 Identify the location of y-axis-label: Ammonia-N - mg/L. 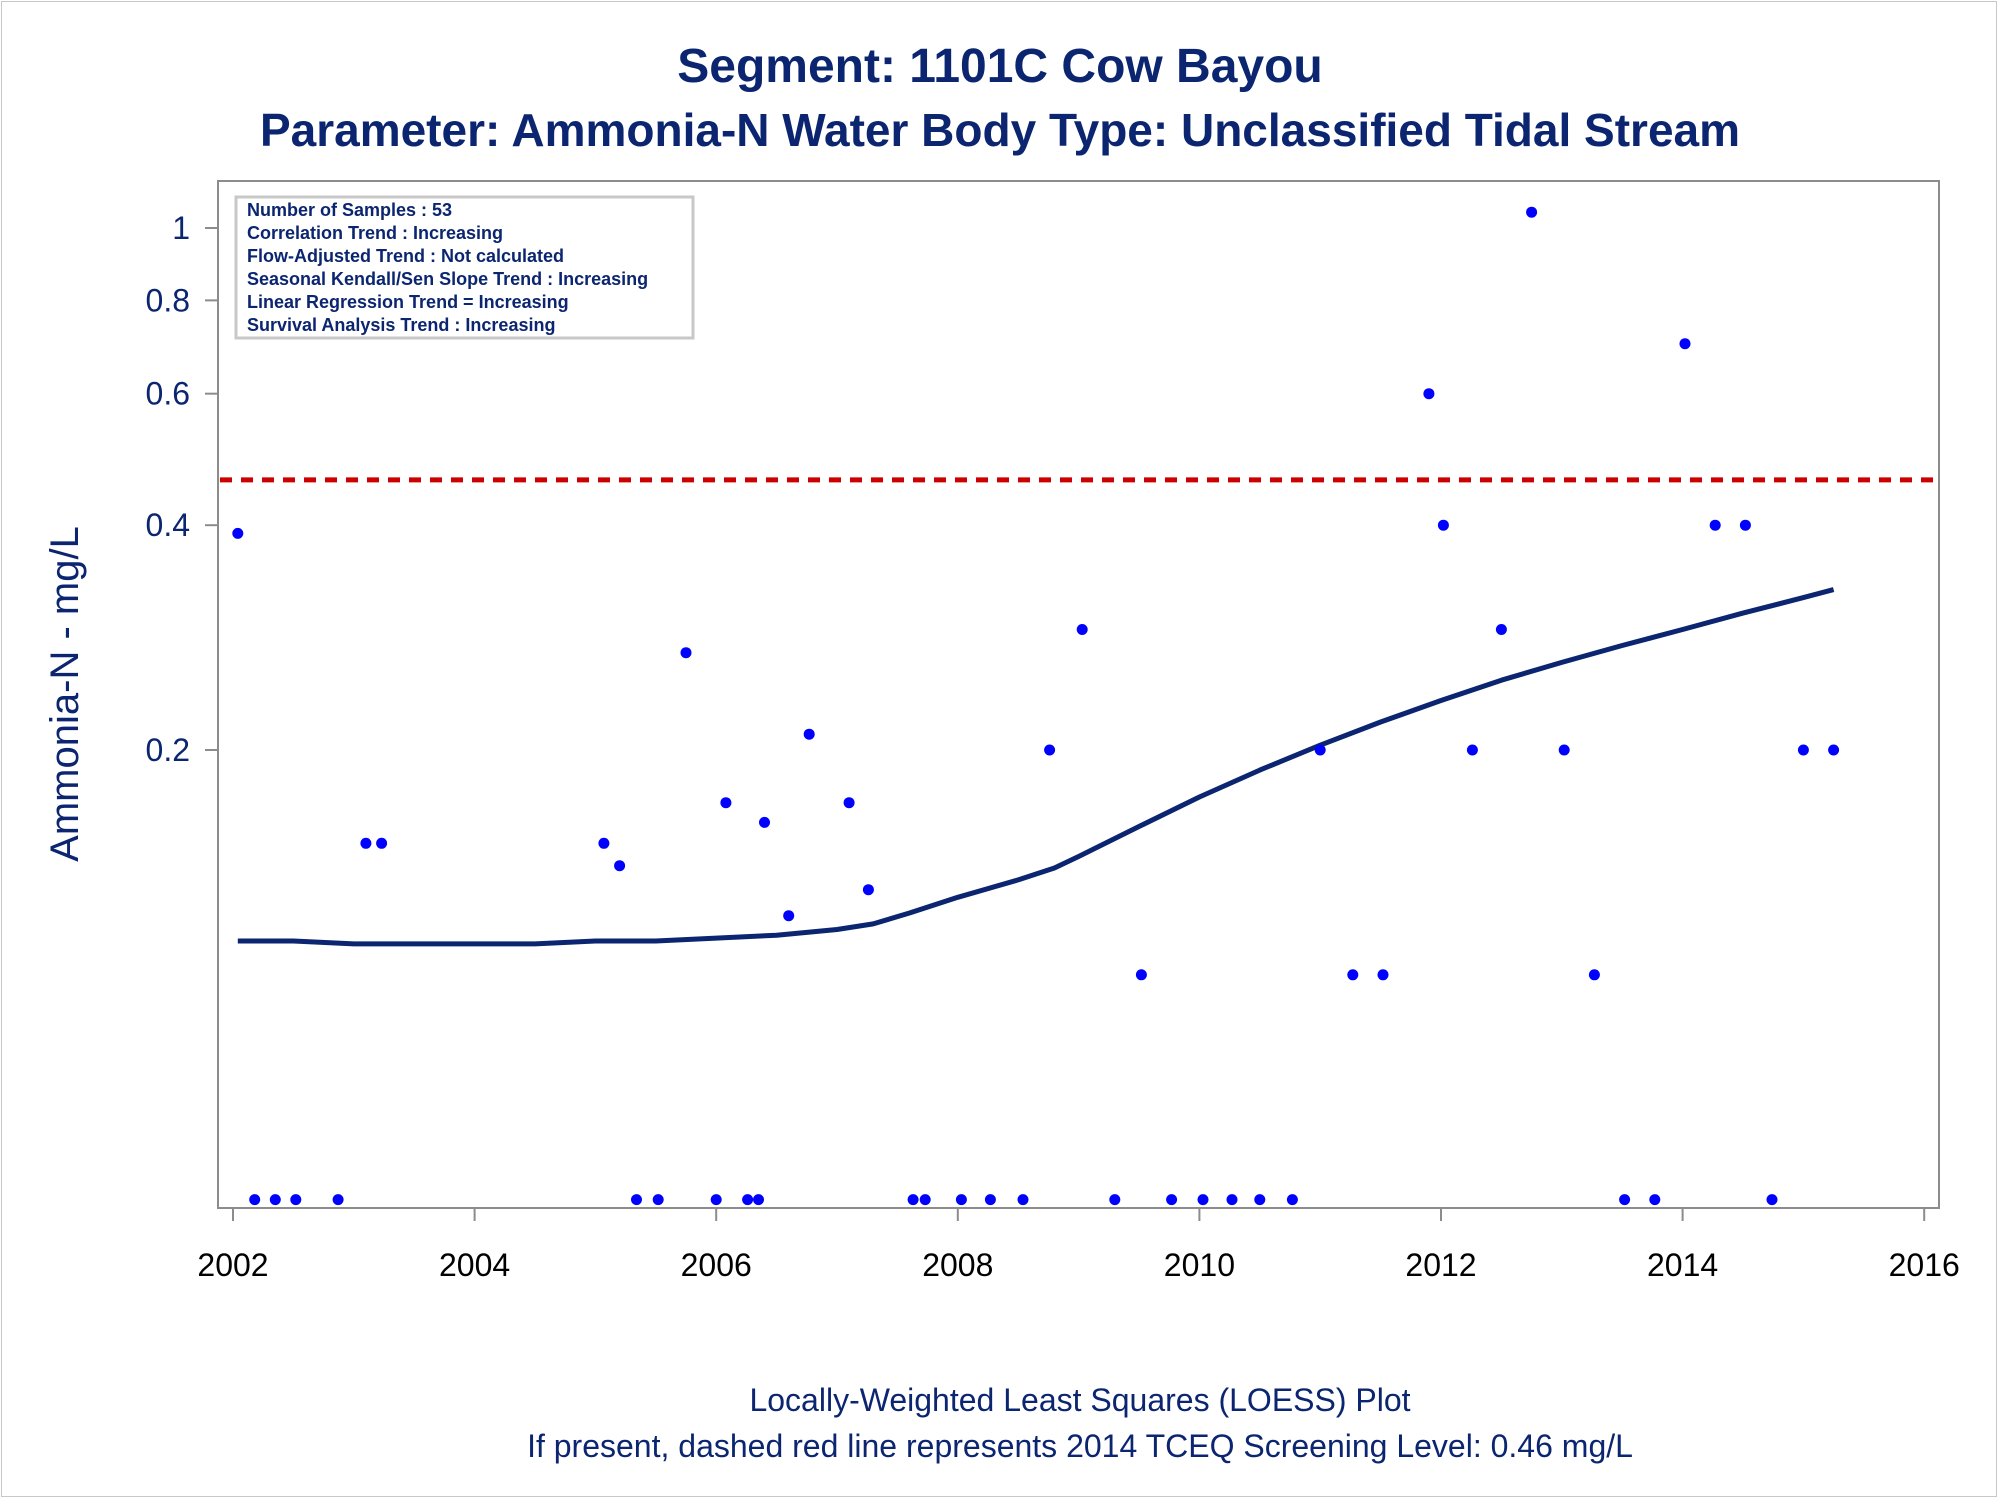
(65, 694).